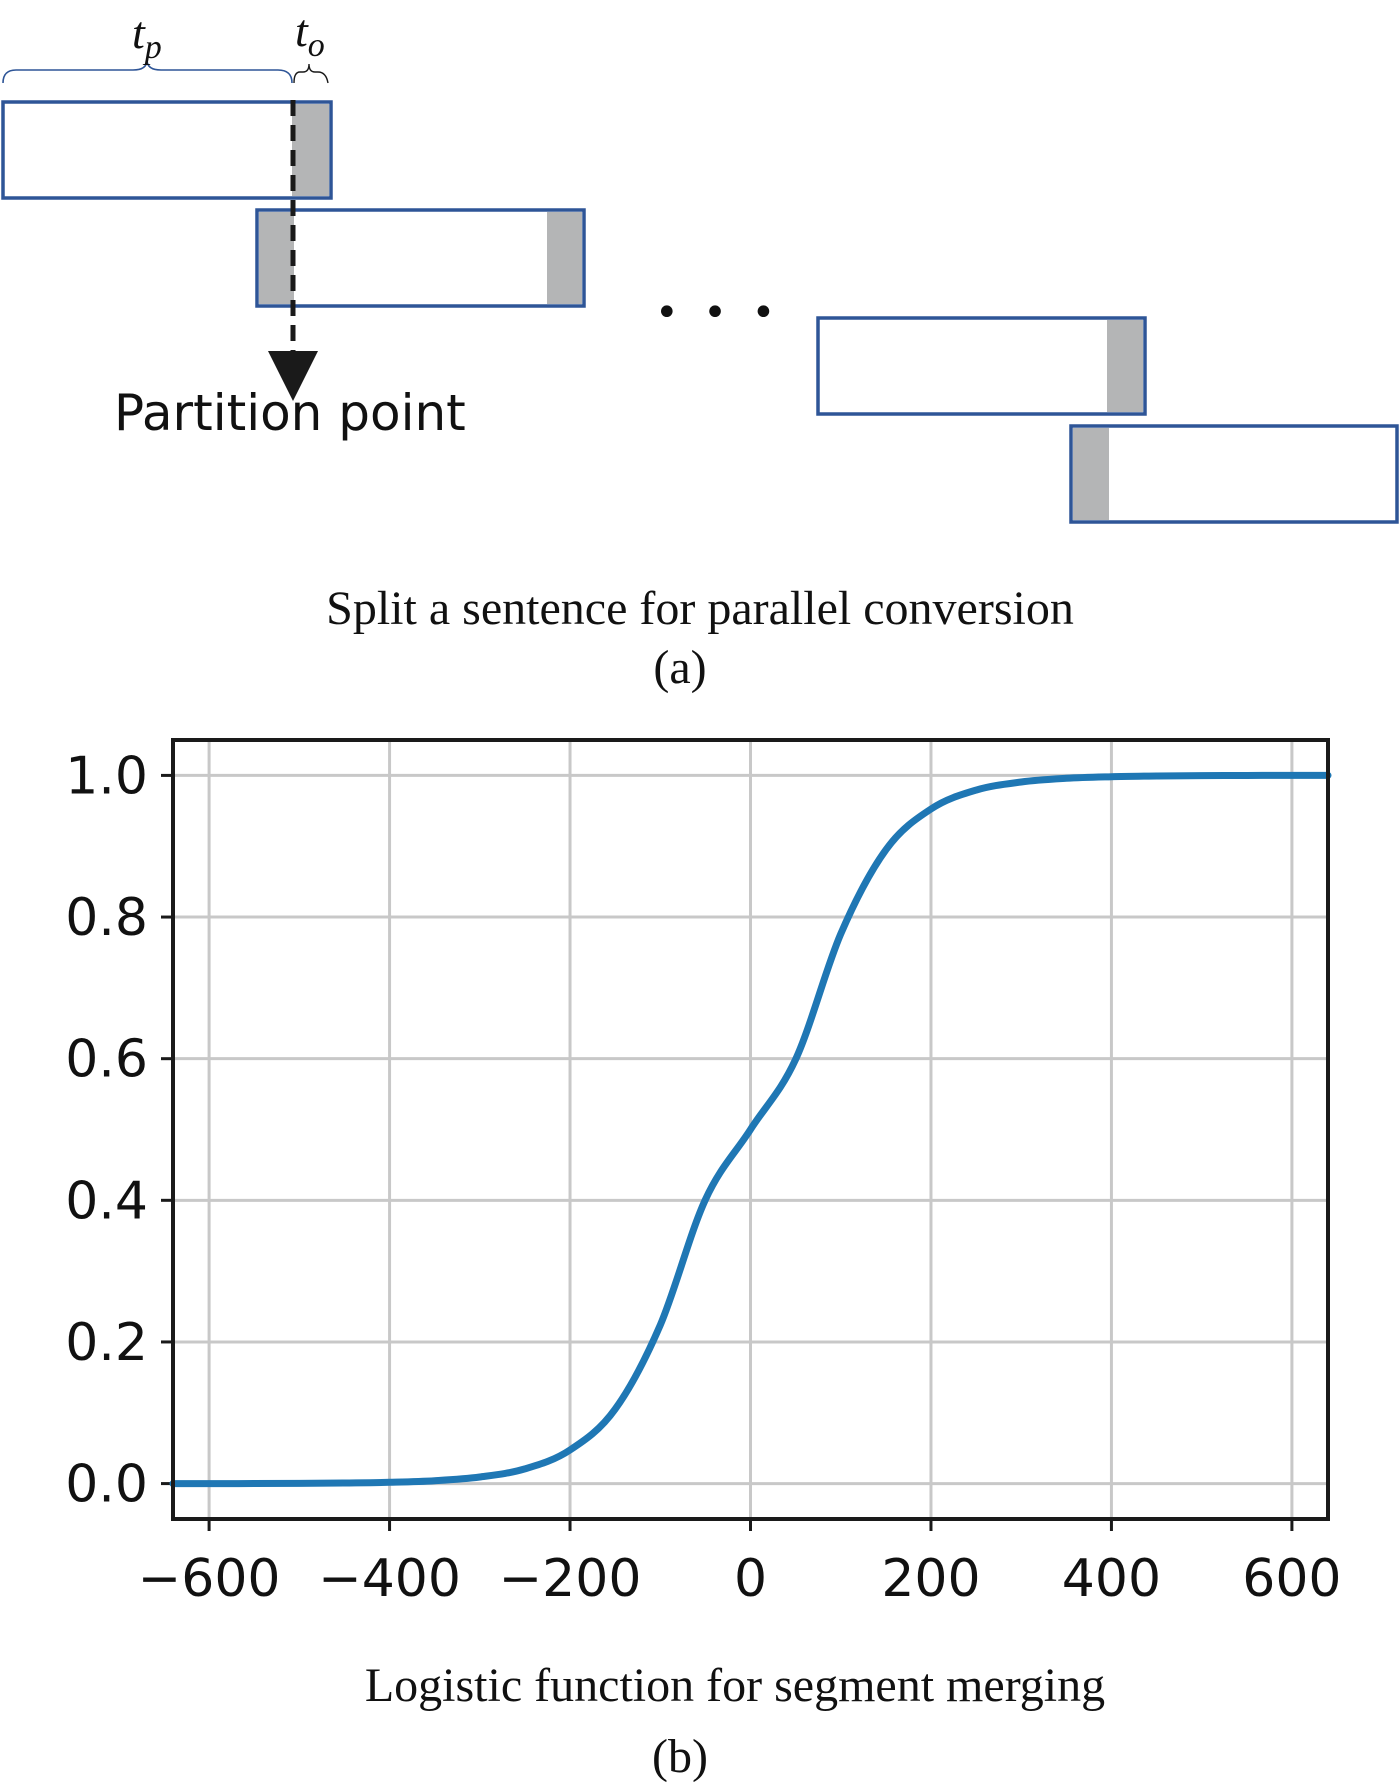  What do you see at coordinates (700, 608) in the screenshot?
I see `caption-a: Split a sentence for parallel conversion` at bounding box center [700, 608].